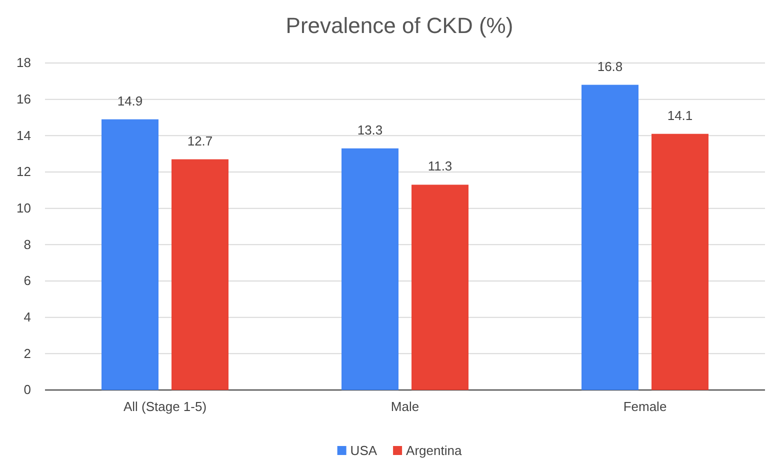  I want to click on legend-label: USA, so click(364, 450).